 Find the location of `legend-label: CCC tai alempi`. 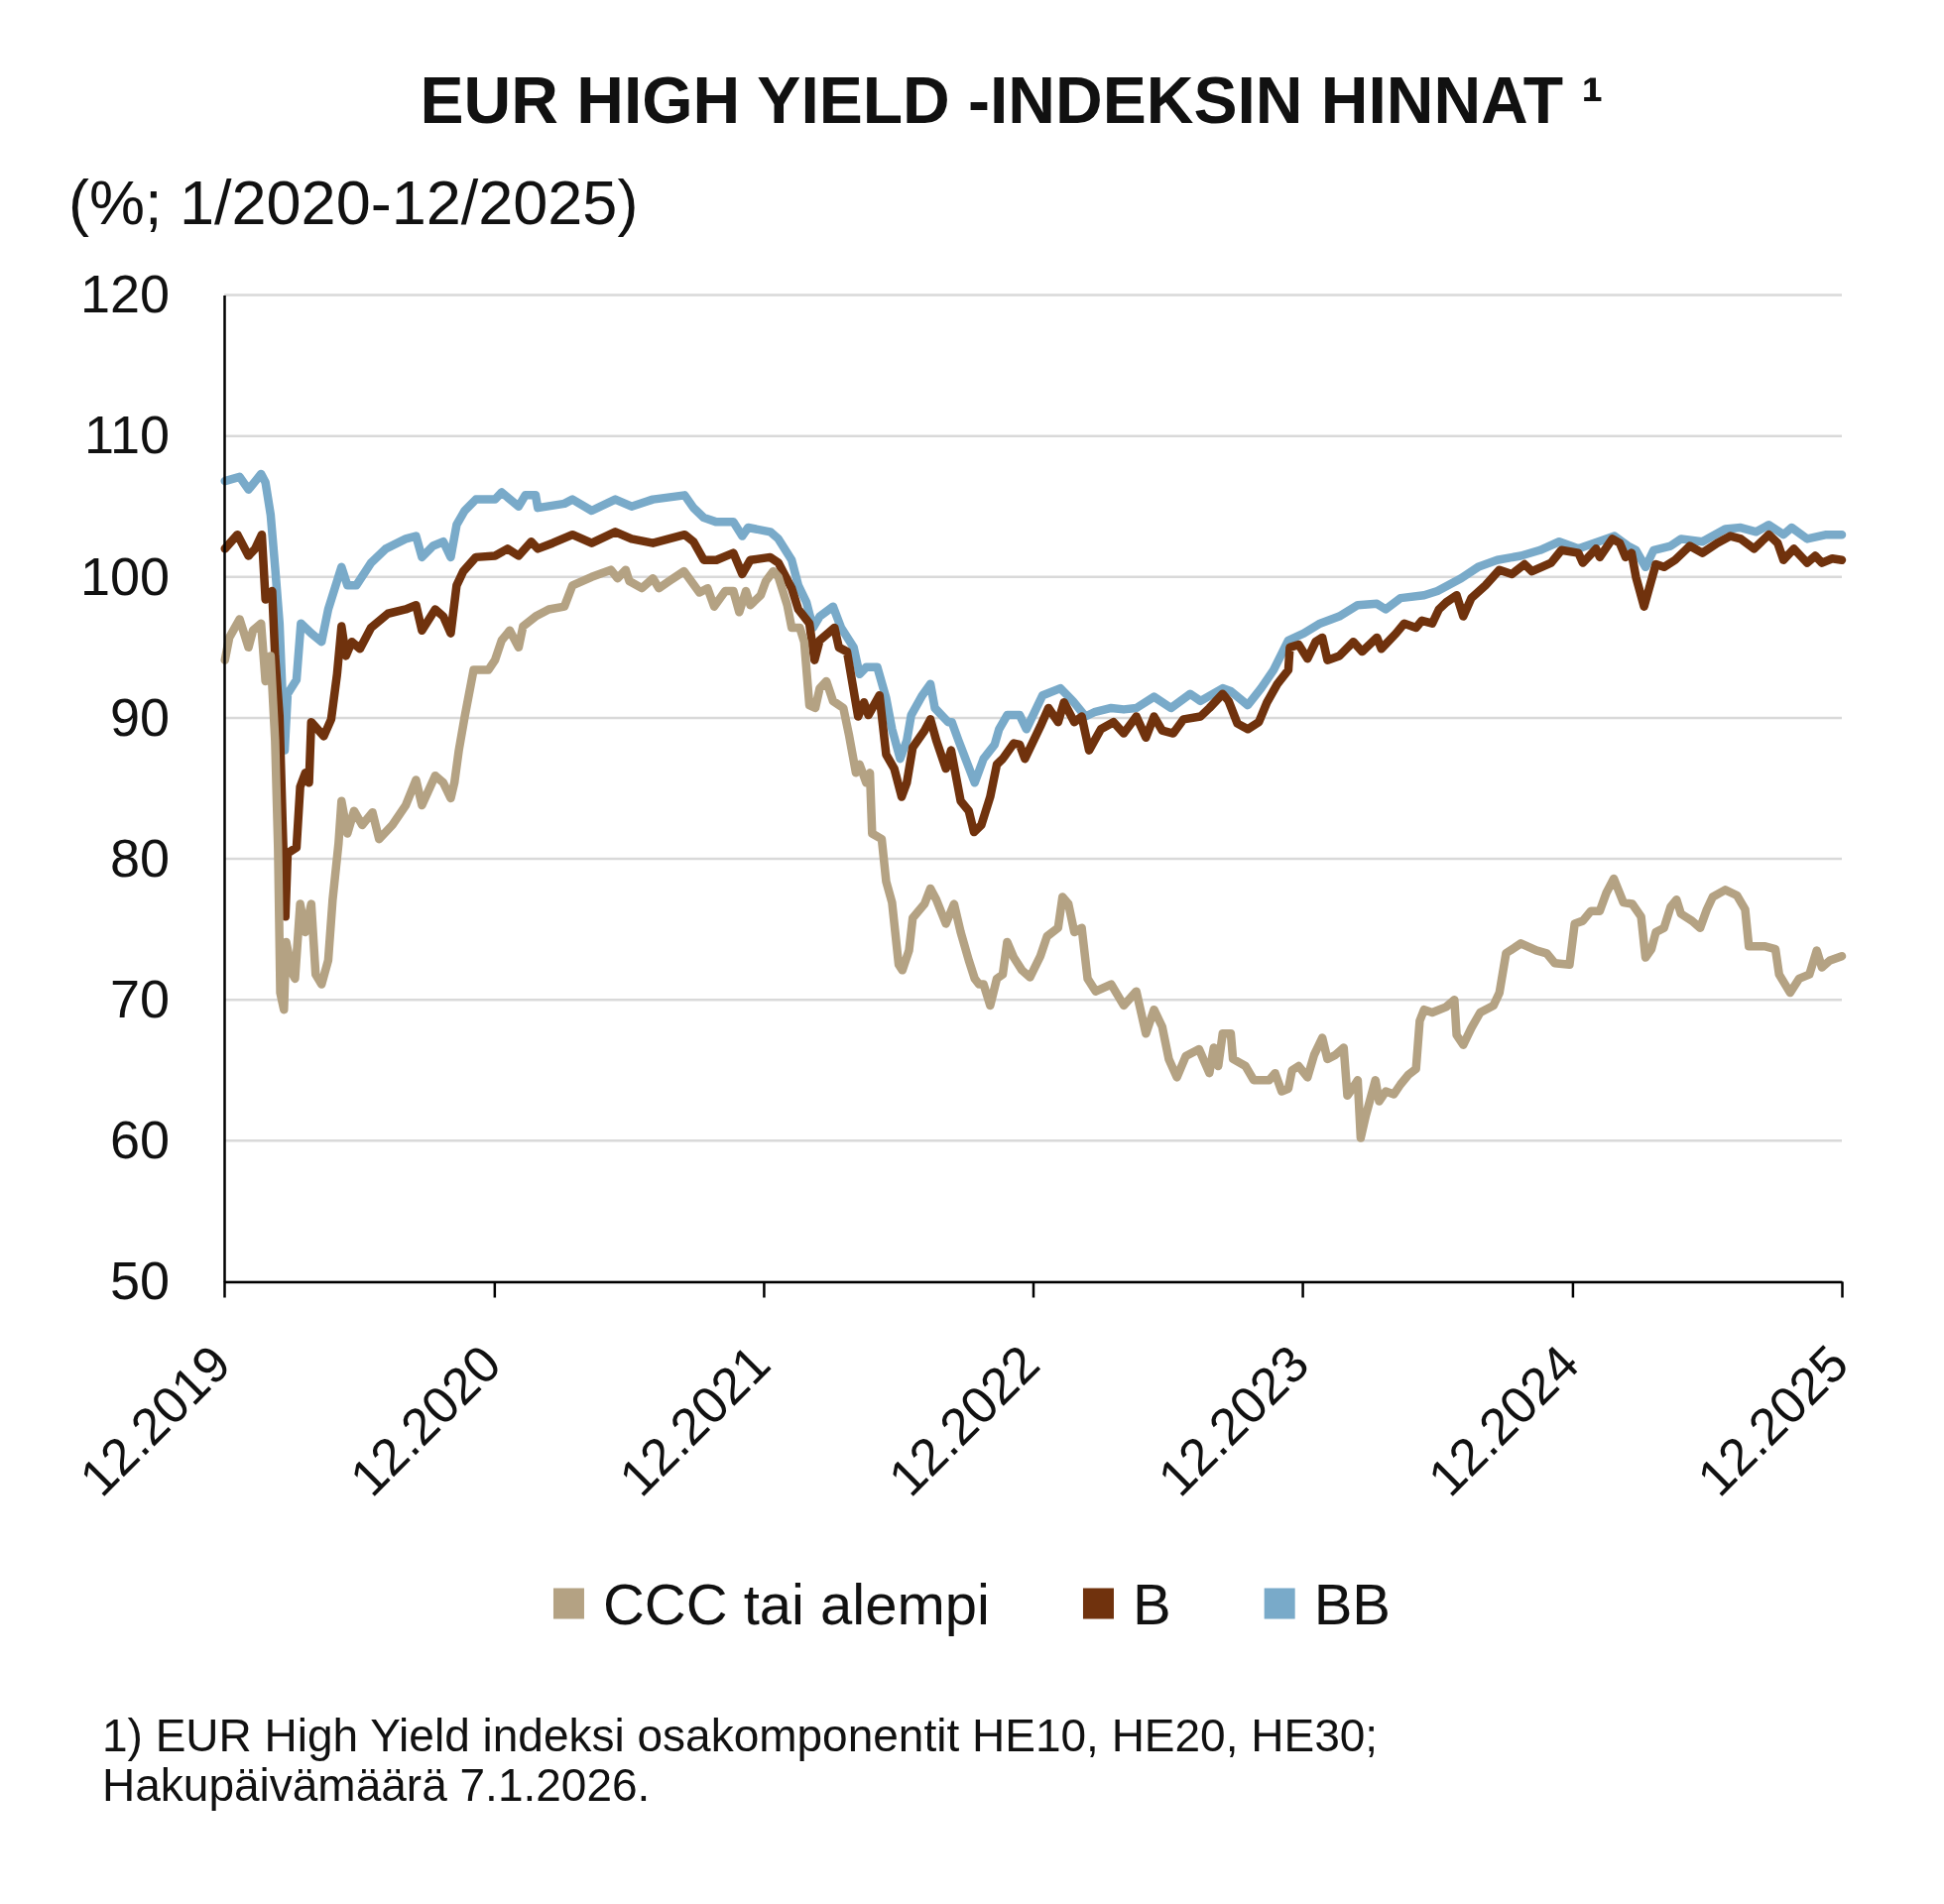

legend-label: CCC tai alempi is located at coordinates (796, 1603).